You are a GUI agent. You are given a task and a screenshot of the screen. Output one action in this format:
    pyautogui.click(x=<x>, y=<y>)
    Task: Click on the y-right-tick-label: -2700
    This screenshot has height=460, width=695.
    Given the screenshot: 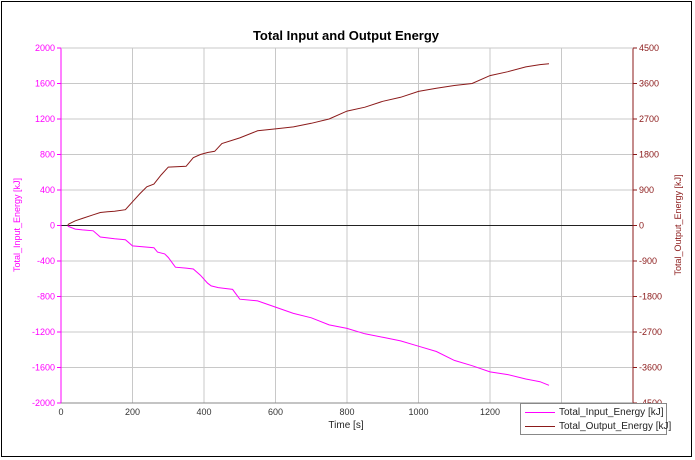 What is the action you would take?
    pyautogui.click(x=650, y=332)
    